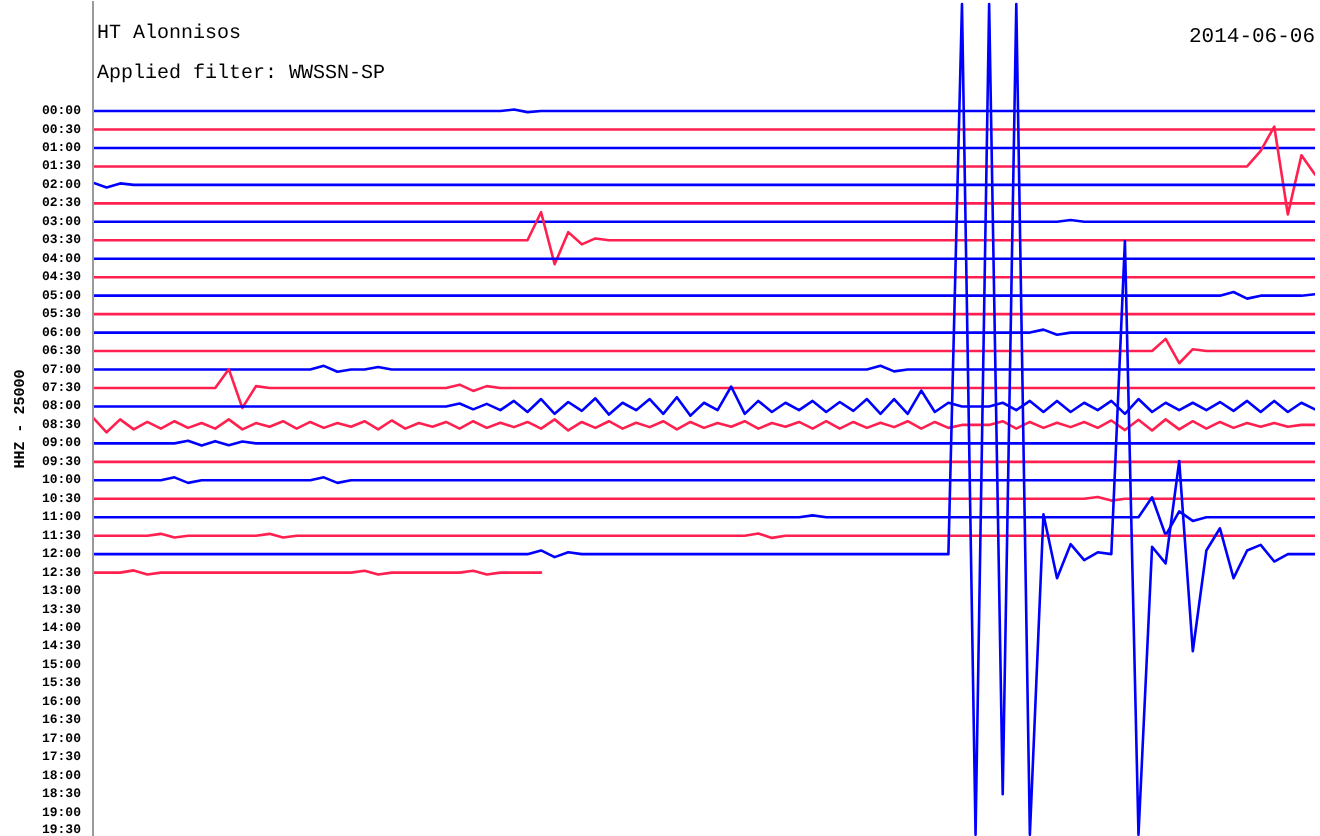 This screenshot has height=836, width=1320. I want to click on annotation: 2014-06-06, so click(1252, 38).